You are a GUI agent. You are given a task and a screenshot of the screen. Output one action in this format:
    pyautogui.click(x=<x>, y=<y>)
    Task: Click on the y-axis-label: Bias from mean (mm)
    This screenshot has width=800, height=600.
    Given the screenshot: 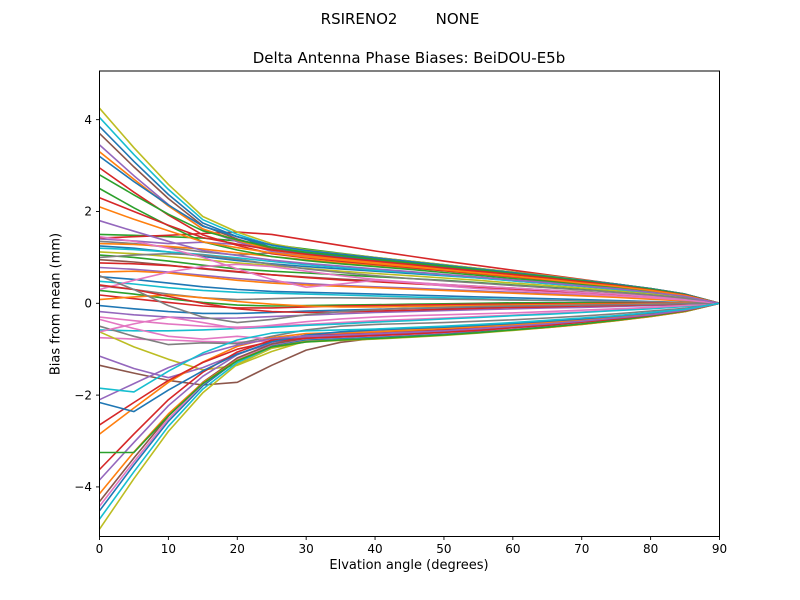 What is the action you would take?
    pyautogui.click(x=56, y=304)
    